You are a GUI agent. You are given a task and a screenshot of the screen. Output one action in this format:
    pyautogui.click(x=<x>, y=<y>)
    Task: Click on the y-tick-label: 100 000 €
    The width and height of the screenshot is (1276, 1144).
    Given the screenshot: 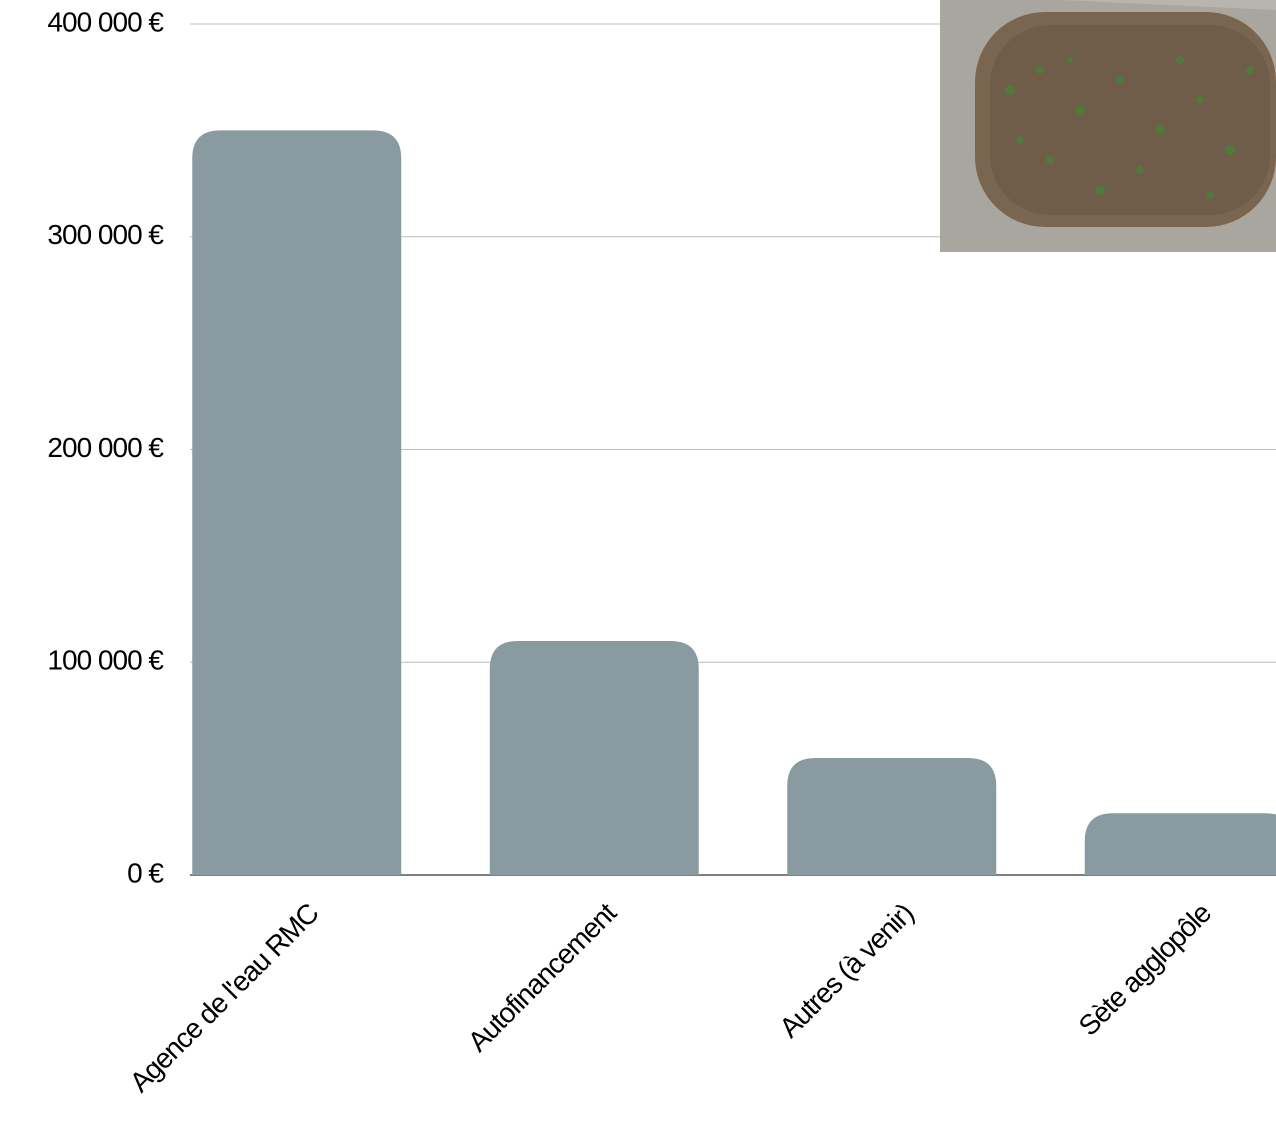 What is the action you would take?
    pyautogui.click(x=105, y=660)
    